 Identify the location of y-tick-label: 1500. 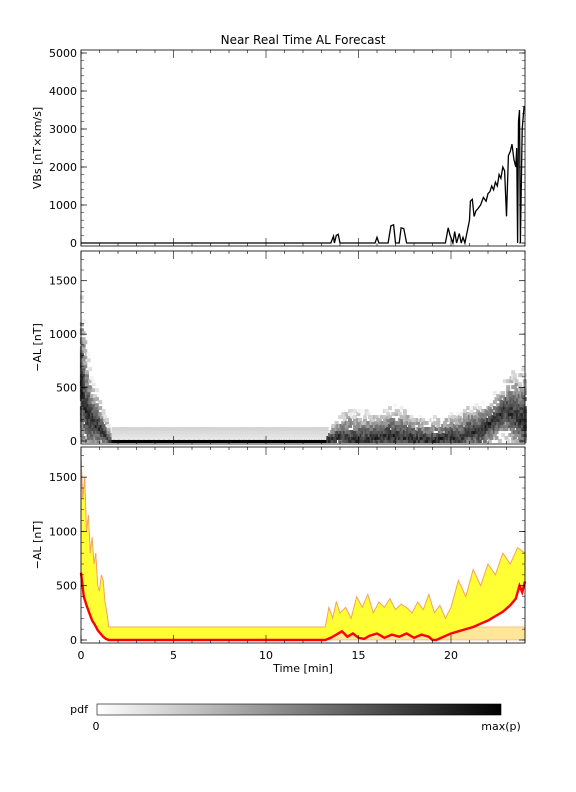
(63, 281).